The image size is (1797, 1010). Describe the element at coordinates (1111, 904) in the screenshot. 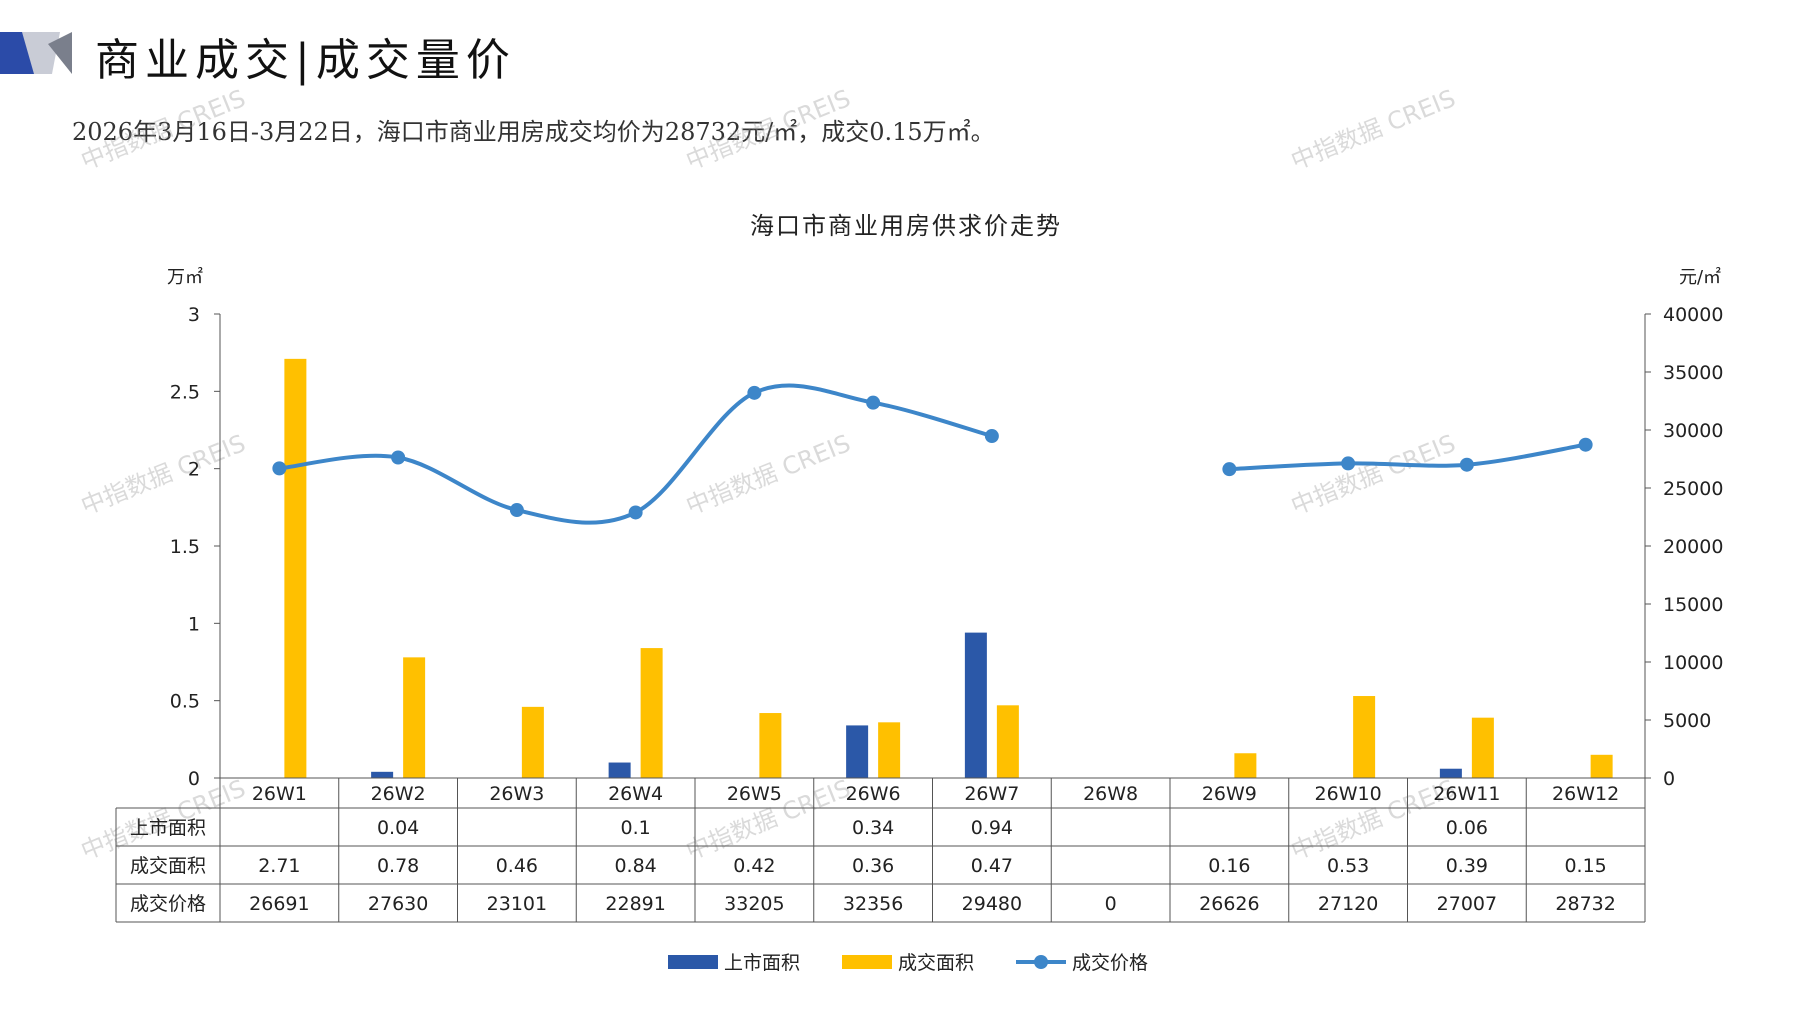

I see `data-label: 0` at that location.